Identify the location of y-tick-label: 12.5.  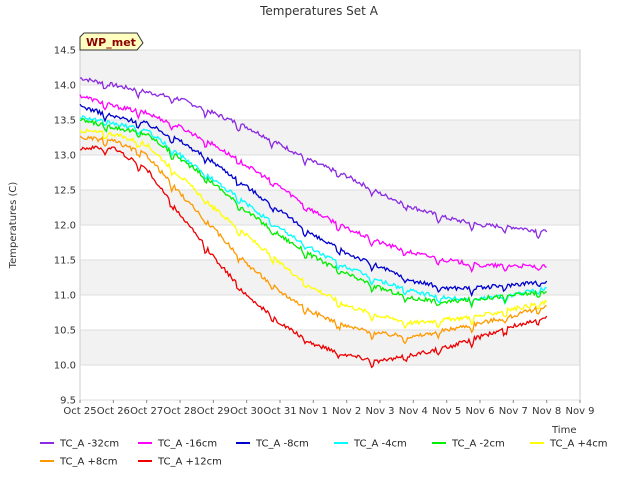
(65, 191).